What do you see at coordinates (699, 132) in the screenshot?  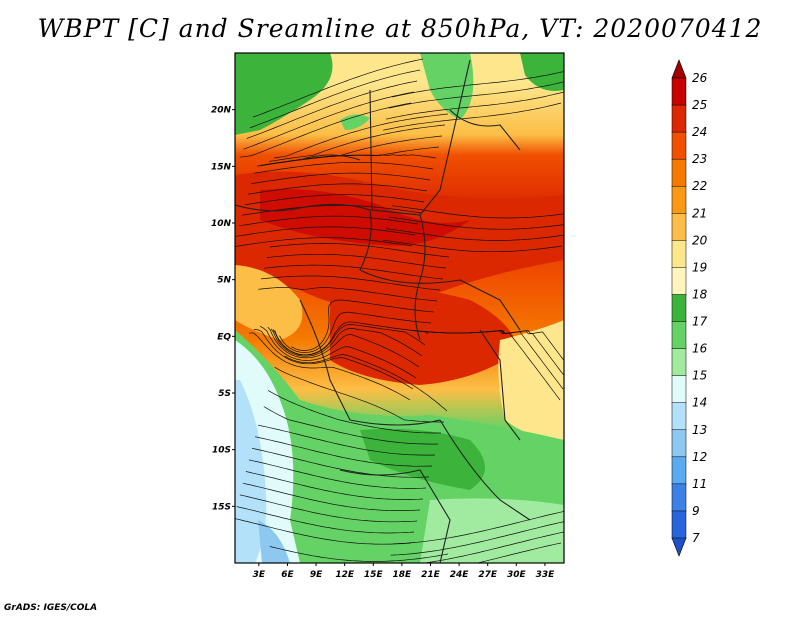 I see `colorbar-label: 24` at bounding box center [699, 132].